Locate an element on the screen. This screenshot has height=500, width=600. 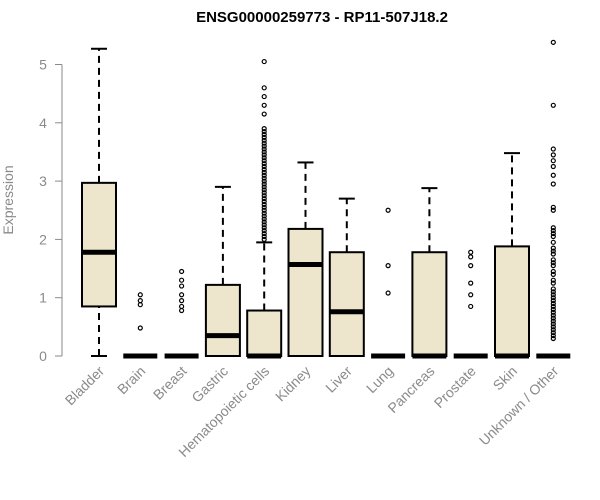
x-tick-label-7: Lung is located at coordinates (379, 379).